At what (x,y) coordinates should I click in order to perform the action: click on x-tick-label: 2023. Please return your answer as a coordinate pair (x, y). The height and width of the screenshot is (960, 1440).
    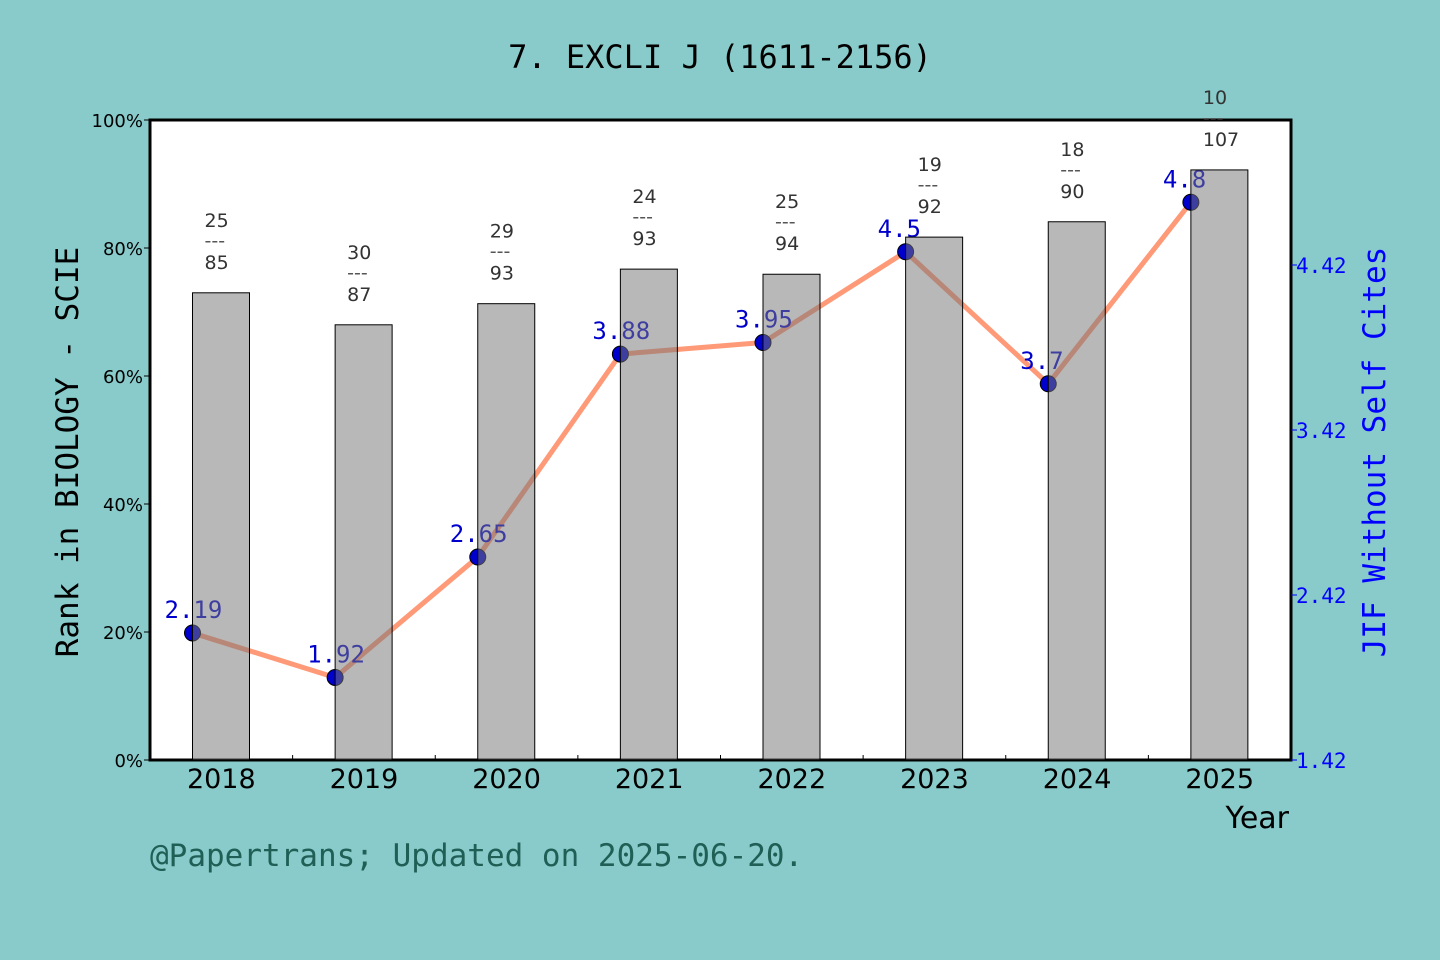
    Looking at the image, I should click on (934, 779).